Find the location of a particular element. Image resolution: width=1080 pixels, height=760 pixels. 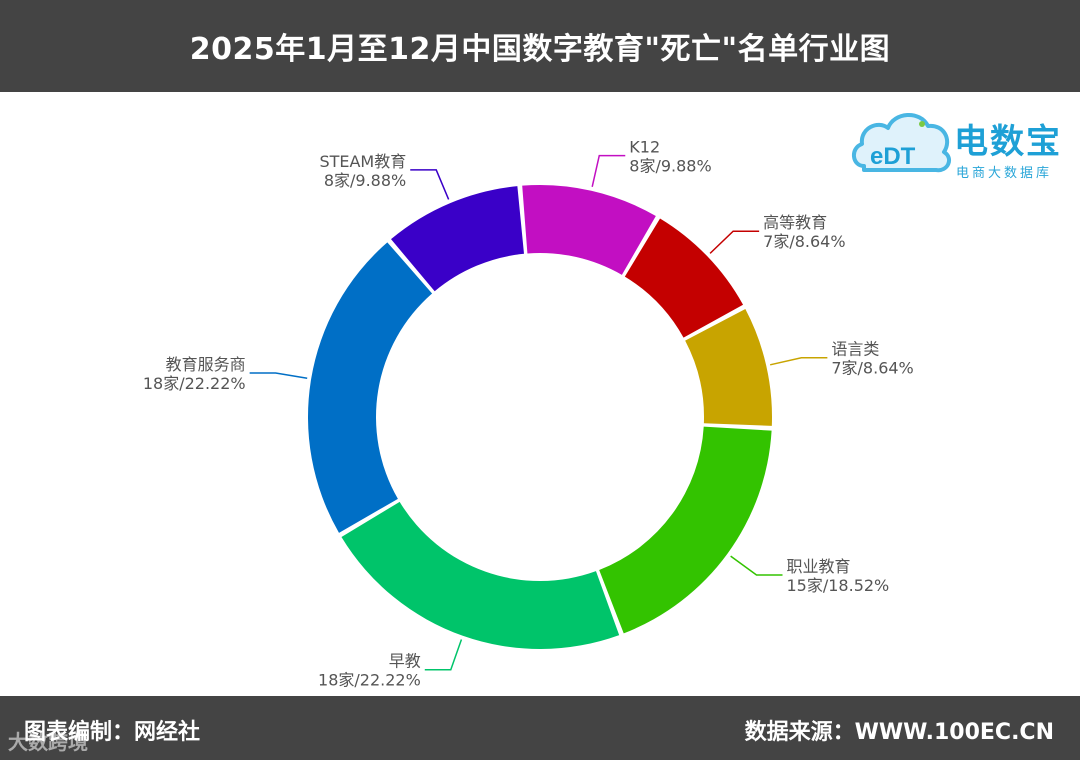

cloud-logo-icon: eDT is located at coordinates (902, 143).